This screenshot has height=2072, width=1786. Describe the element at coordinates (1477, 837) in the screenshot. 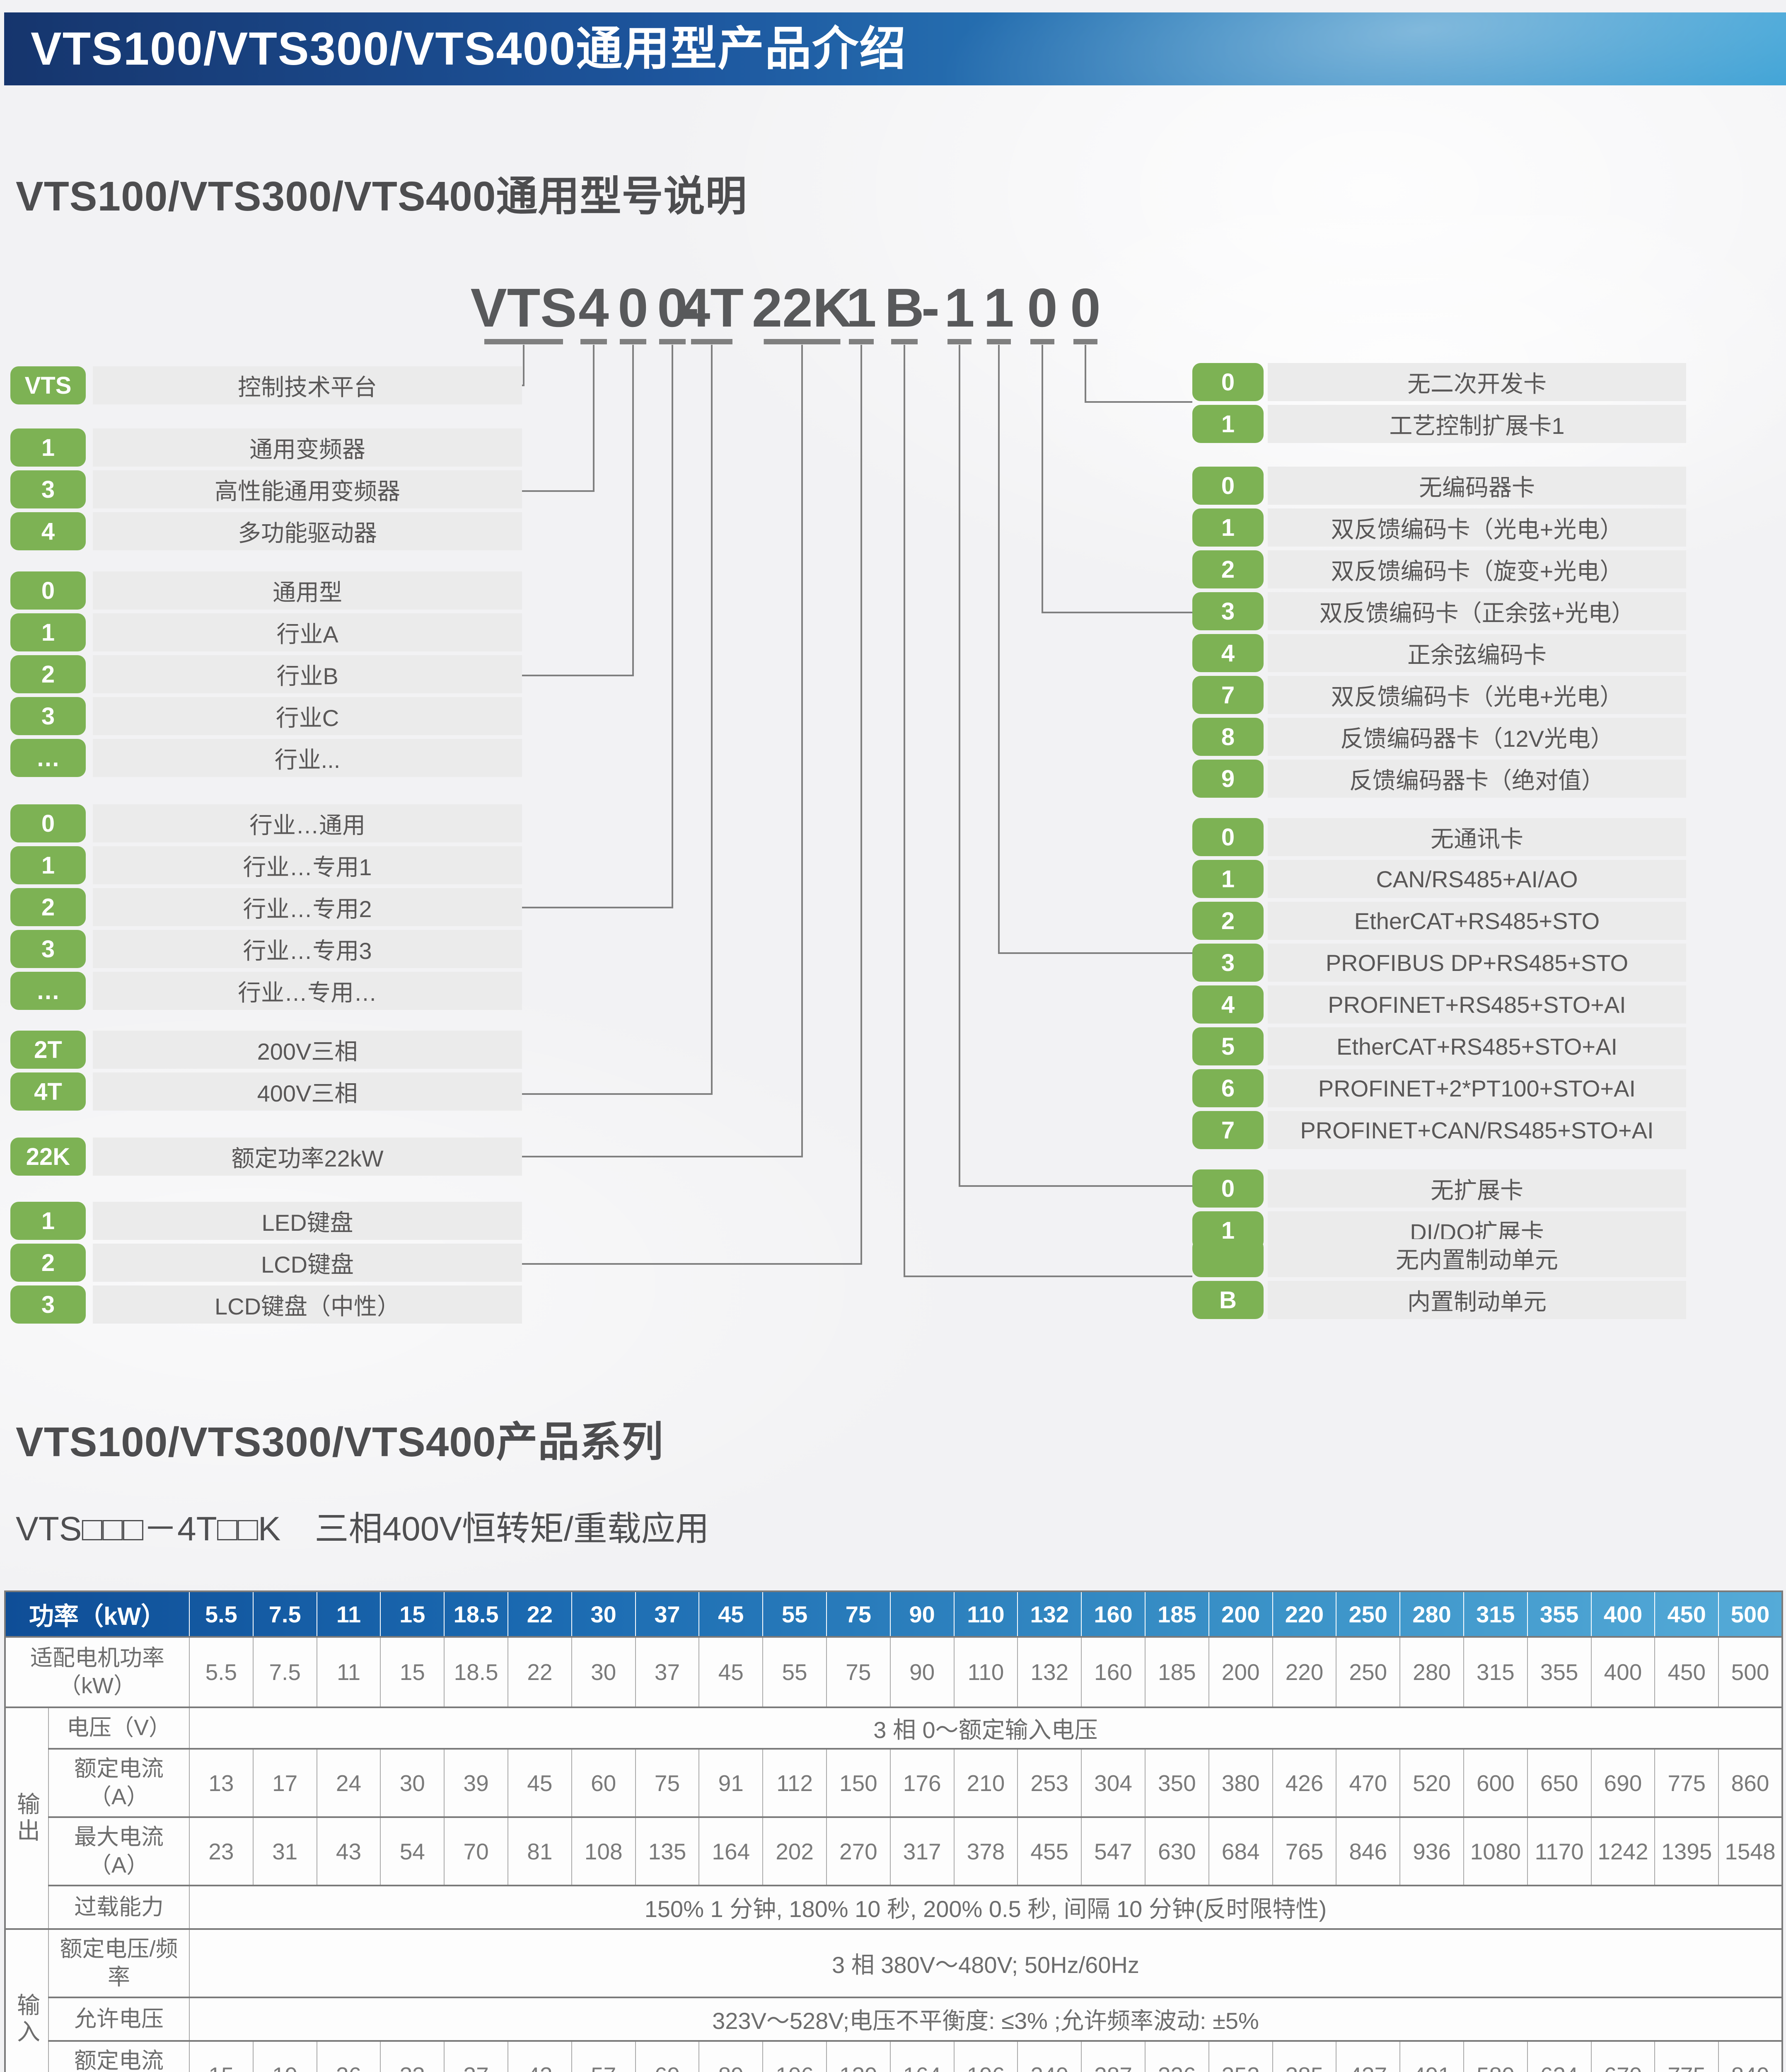

I see `model-code-desc: 无通讯卡` at that location.